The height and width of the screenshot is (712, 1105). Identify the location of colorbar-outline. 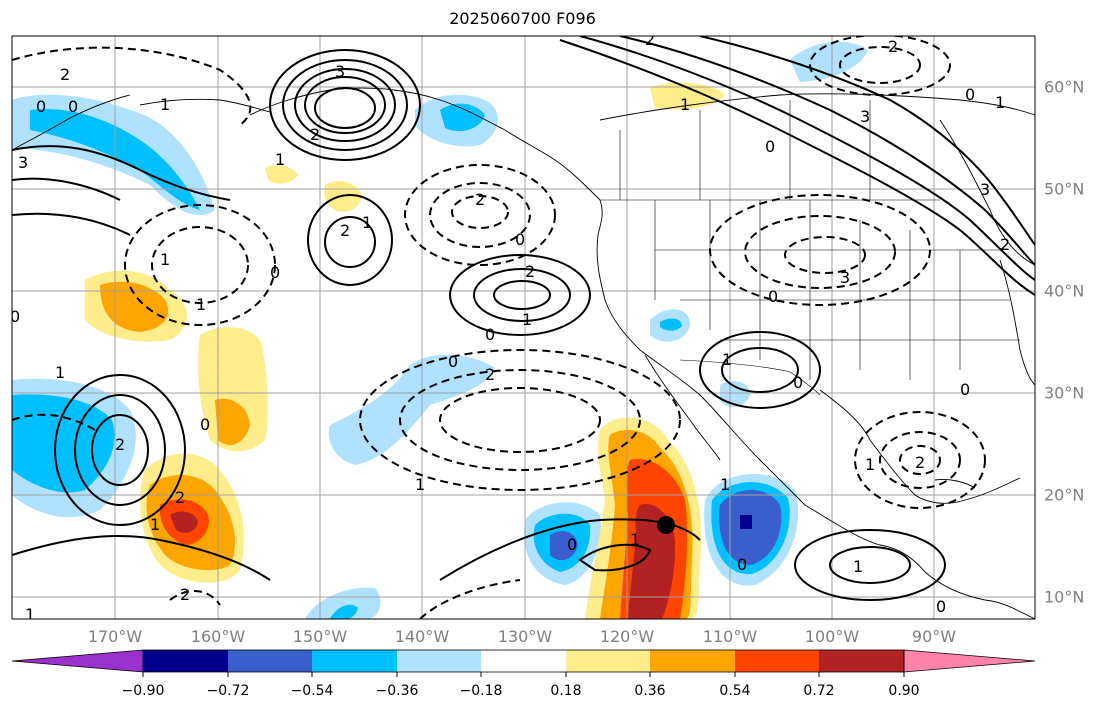
(523, 661).